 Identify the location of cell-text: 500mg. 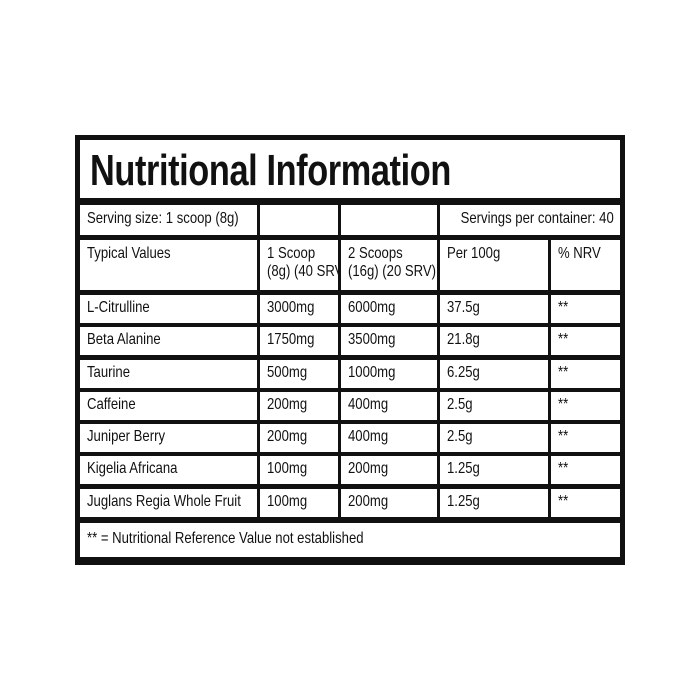
(287, 372).